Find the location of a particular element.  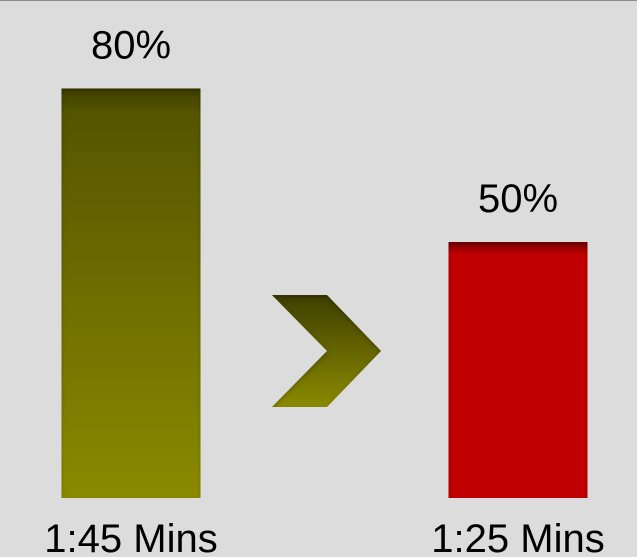

value-label-1: 80% is located at coordinates (131, 45).